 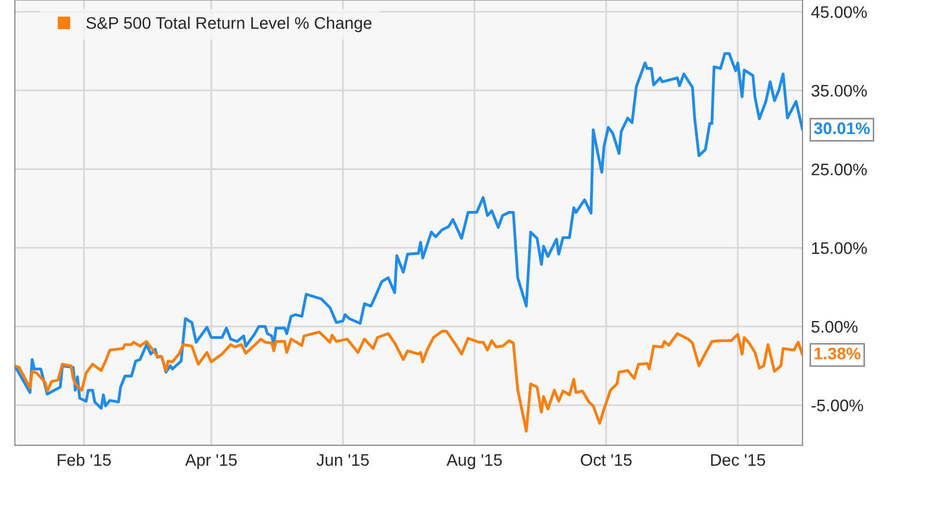 What do you see at coordinates (839, 90) in the screenshot?
I see `y-tick-label: 35.00%` at bounding box center [839, 90].